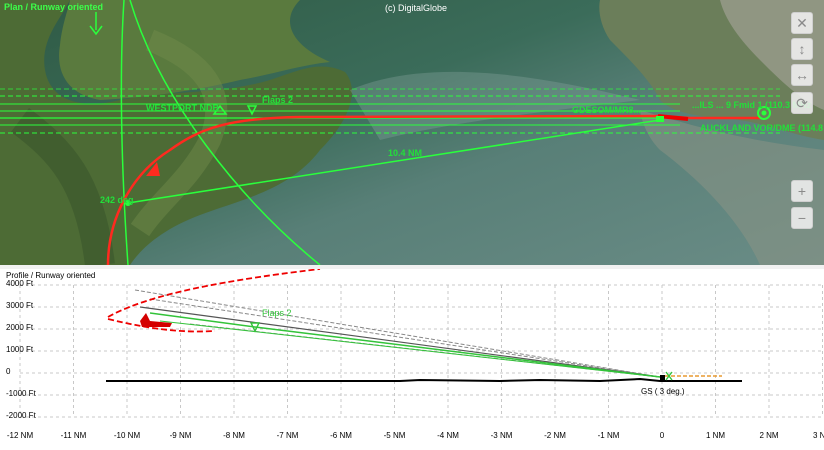  I want to click on aircraft-icon, so click(156, 320).